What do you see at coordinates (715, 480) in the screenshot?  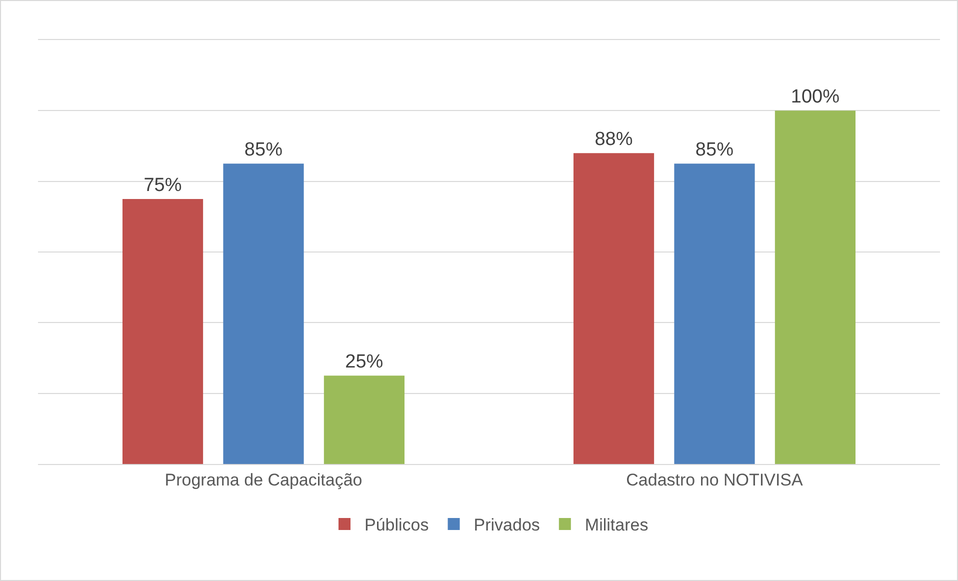 I see `x-tick-label: Cadastro no NOTIVISA` at bounding box center [715, 480].